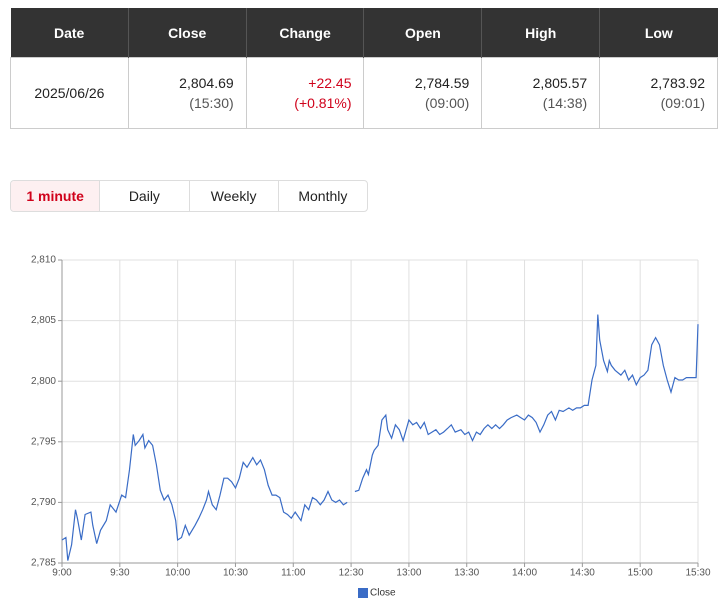 This screenshot has height=608, width=728. Describe the element at coordinates (235, 573) in the screenshot. I see `x-tick-label: 10:30` at that location.